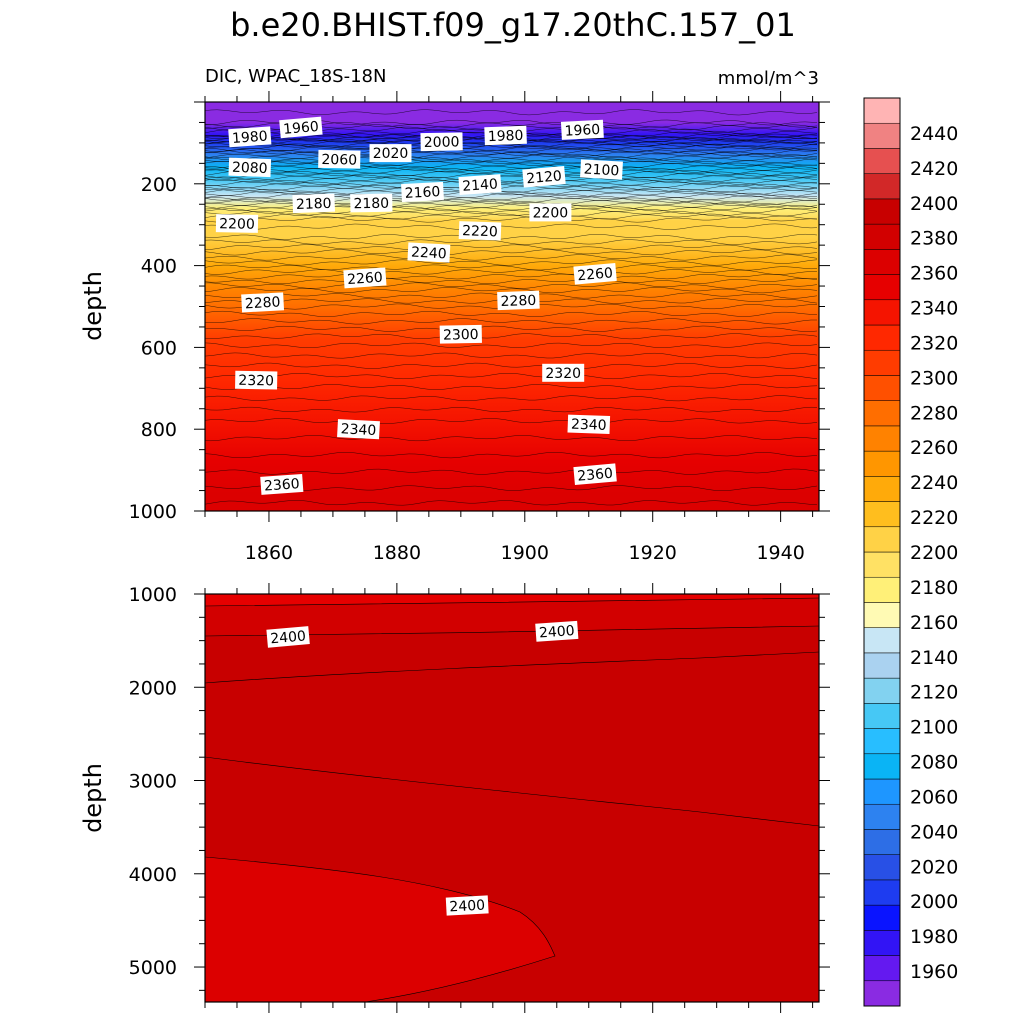 The height and width of the screenshot is (1024, 1024). I want to click on x-tick-label: 1940, so click(780, 553).